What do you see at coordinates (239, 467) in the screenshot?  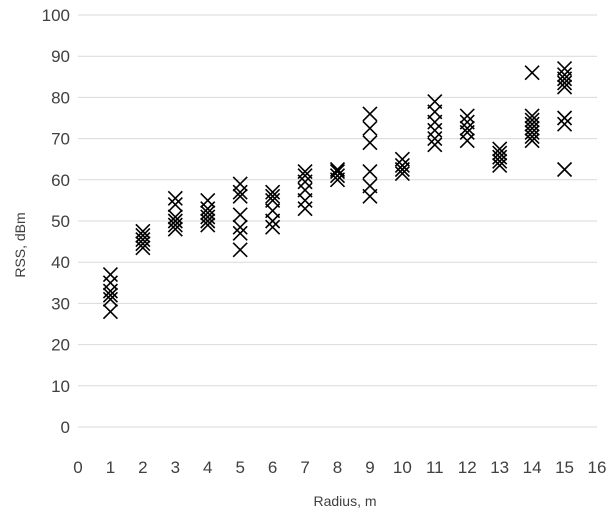 I see `x-tick-label: 5` at bounding box center [239, 467].